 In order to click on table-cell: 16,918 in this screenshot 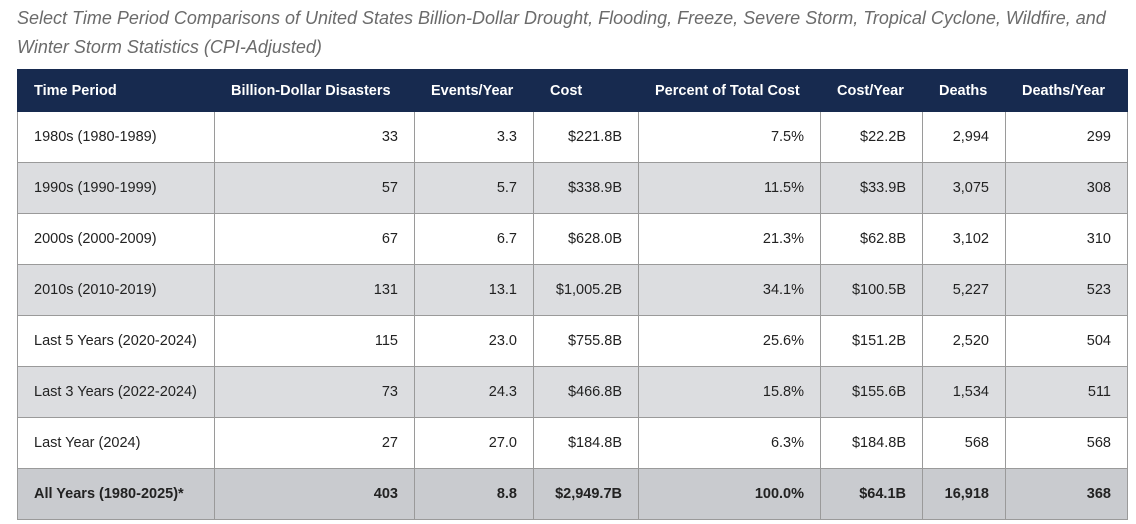, I will do `click(964, 494)`.